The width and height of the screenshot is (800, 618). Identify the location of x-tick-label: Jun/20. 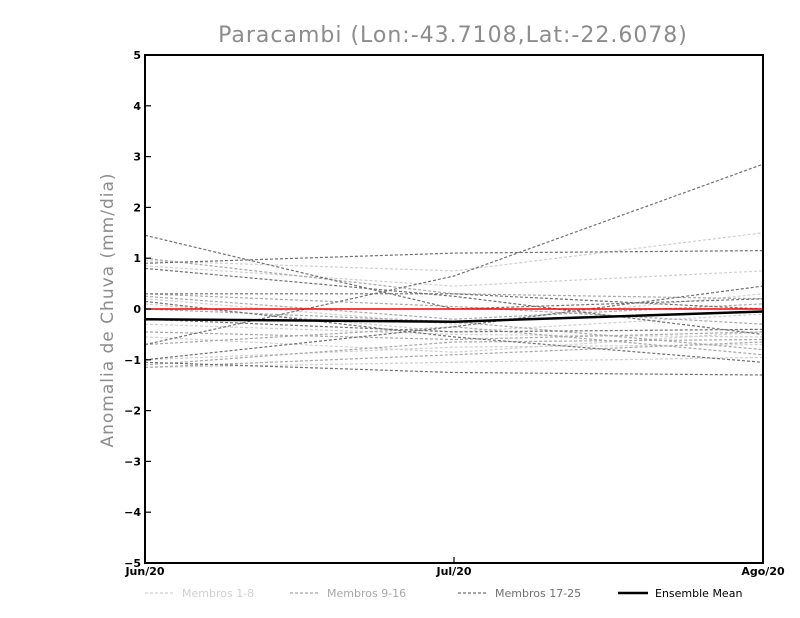
(144, 571).